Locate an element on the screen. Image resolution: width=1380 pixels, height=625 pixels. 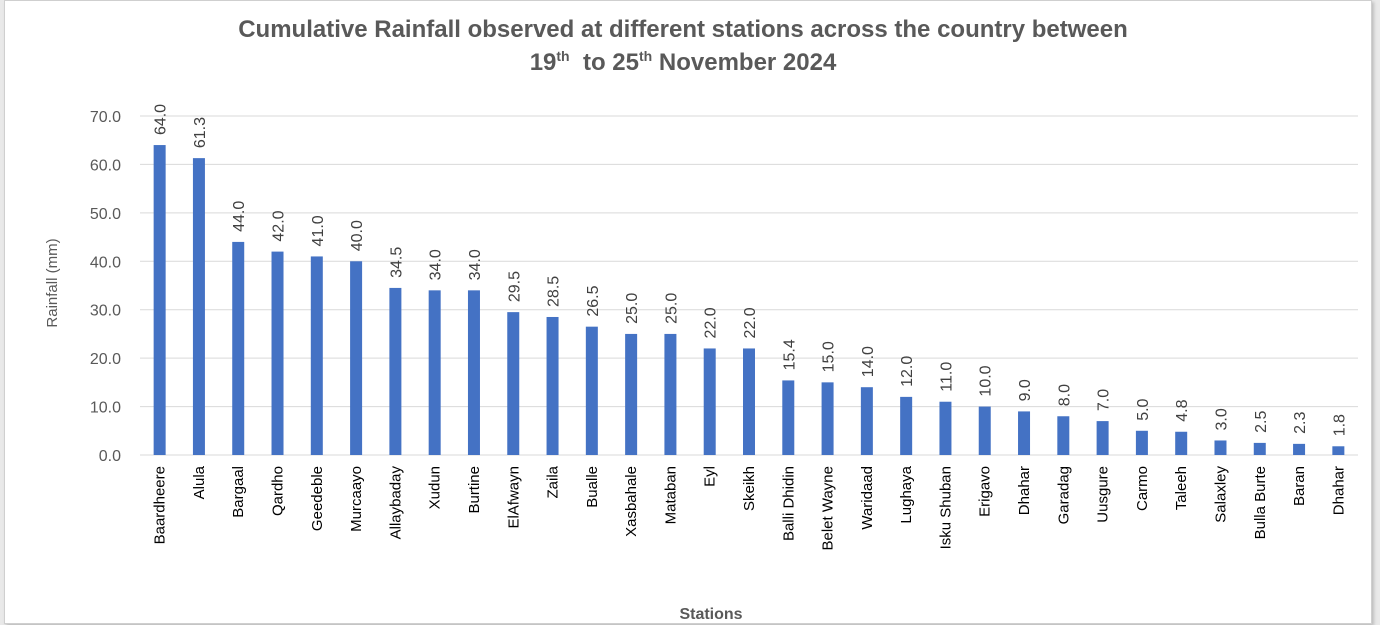
data-label: 34.5 is located at coordinates (396, 262).